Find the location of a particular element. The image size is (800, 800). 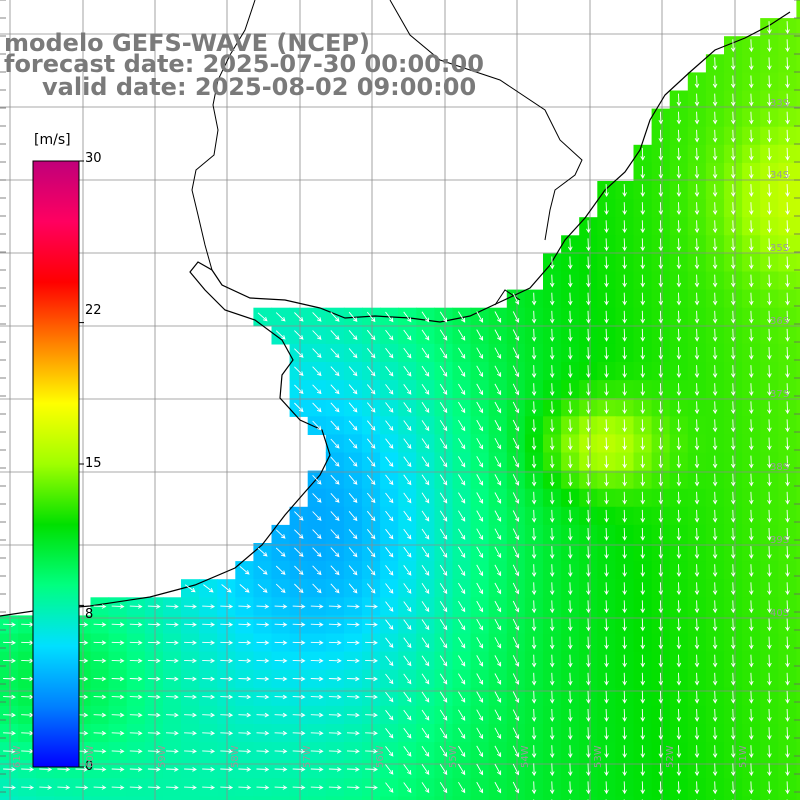

colorbar-tick-22: 22 is located at coordinates (93, 310).